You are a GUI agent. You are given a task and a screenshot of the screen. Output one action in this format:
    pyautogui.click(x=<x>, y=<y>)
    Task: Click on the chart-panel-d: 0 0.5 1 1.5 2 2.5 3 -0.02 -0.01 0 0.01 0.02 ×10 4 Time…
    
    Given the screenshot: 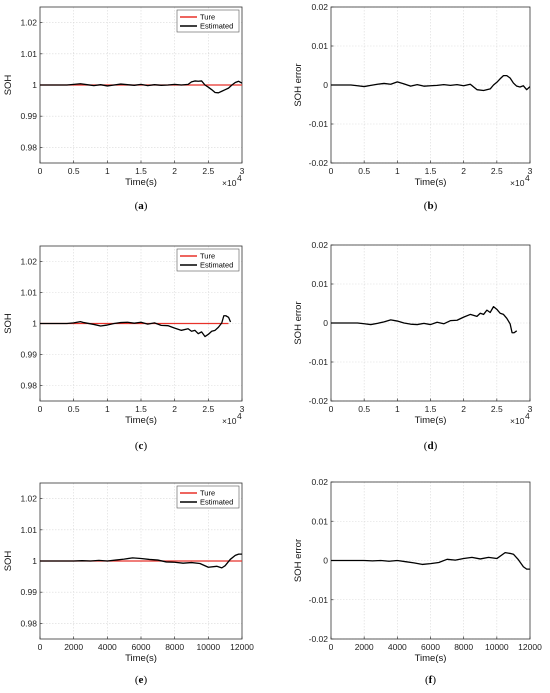 What is the action you would take?
    pyautogui.click(x=413, y=346)
    